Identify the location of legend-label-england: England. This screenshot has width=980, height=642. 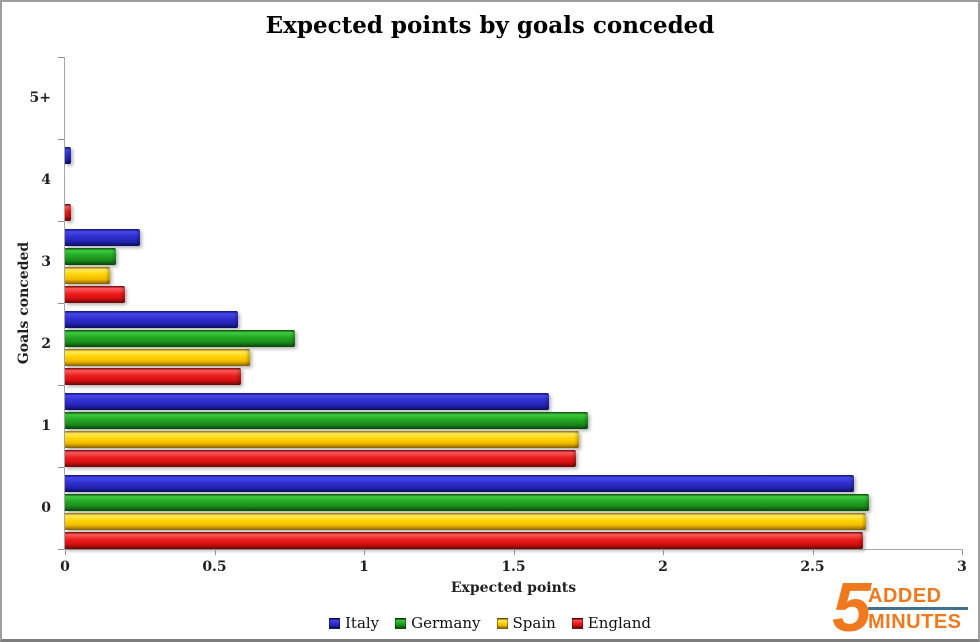
(619, 623).